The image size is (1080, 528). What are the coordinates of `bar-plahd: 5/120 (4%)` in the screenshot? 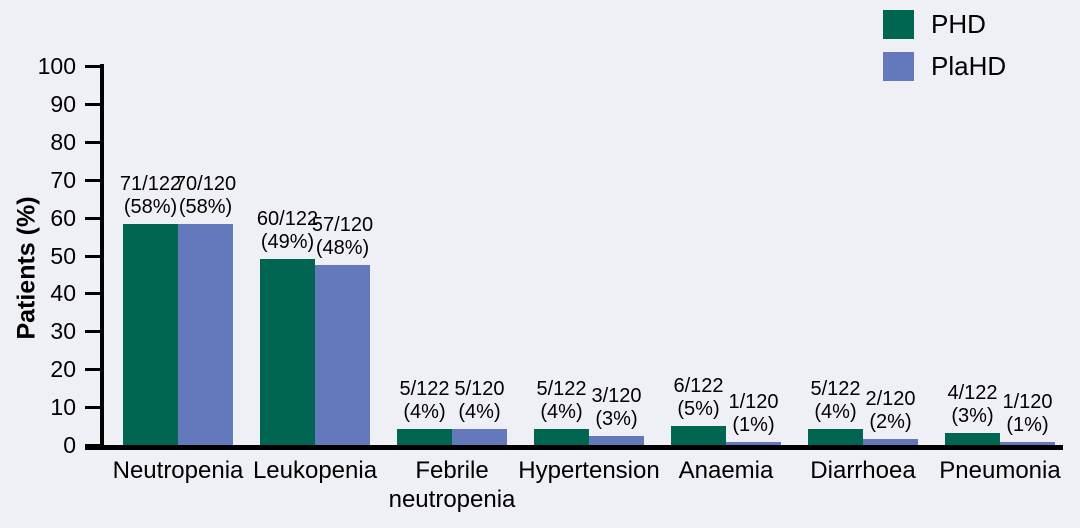 It's located at (479, 411).